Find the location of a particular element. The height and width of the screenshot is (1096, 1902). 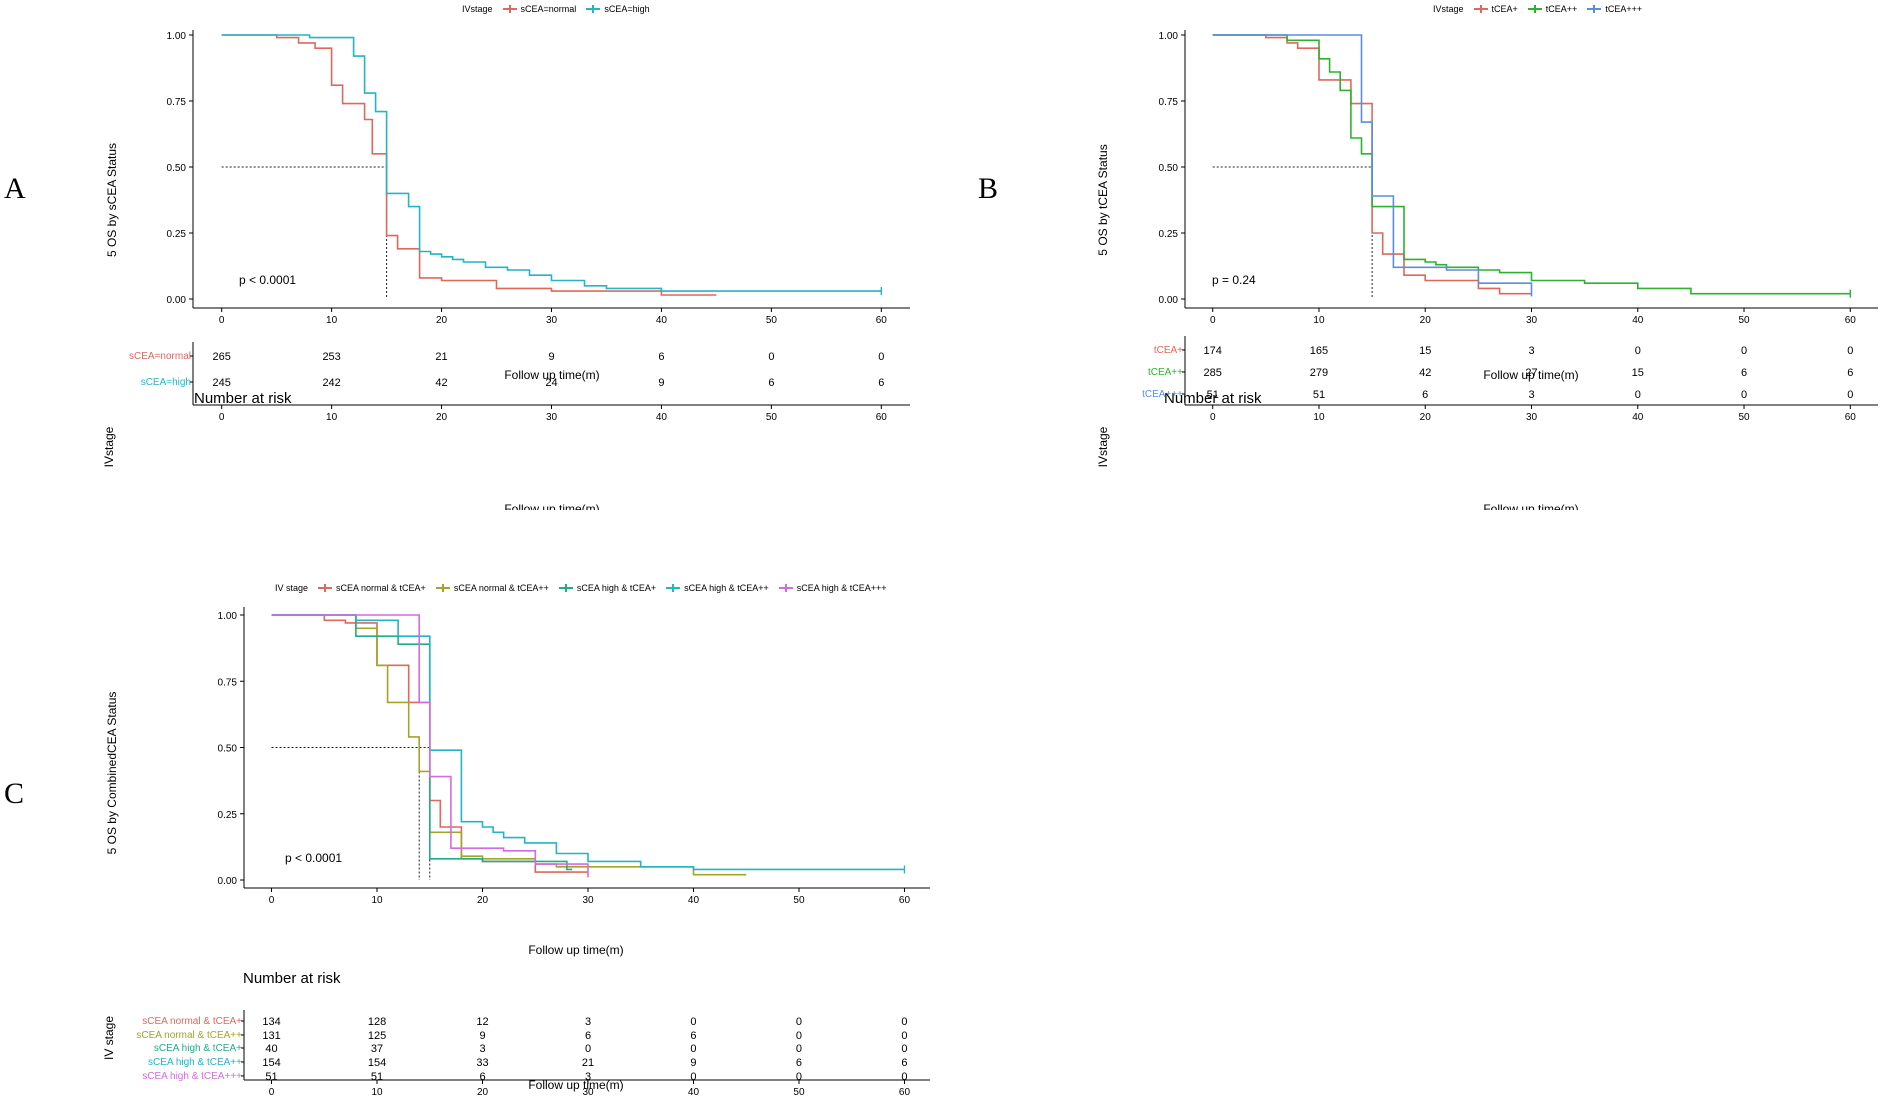

legend-item: sCEA high & tCEA++ is located at coordinates (717, 588).